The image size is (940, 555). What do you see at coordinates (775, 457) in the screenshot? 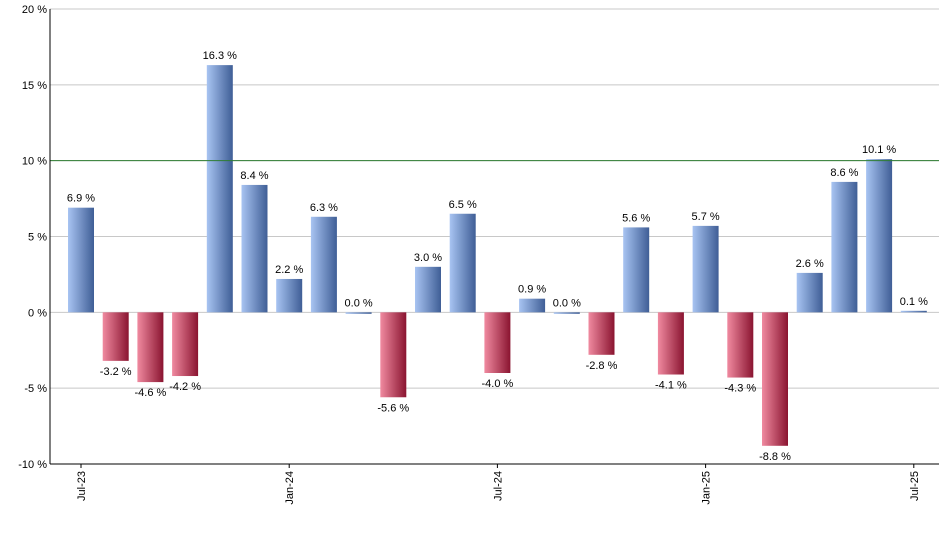
I see `data-label: -8.8 %` at bounding box center [775, 457].